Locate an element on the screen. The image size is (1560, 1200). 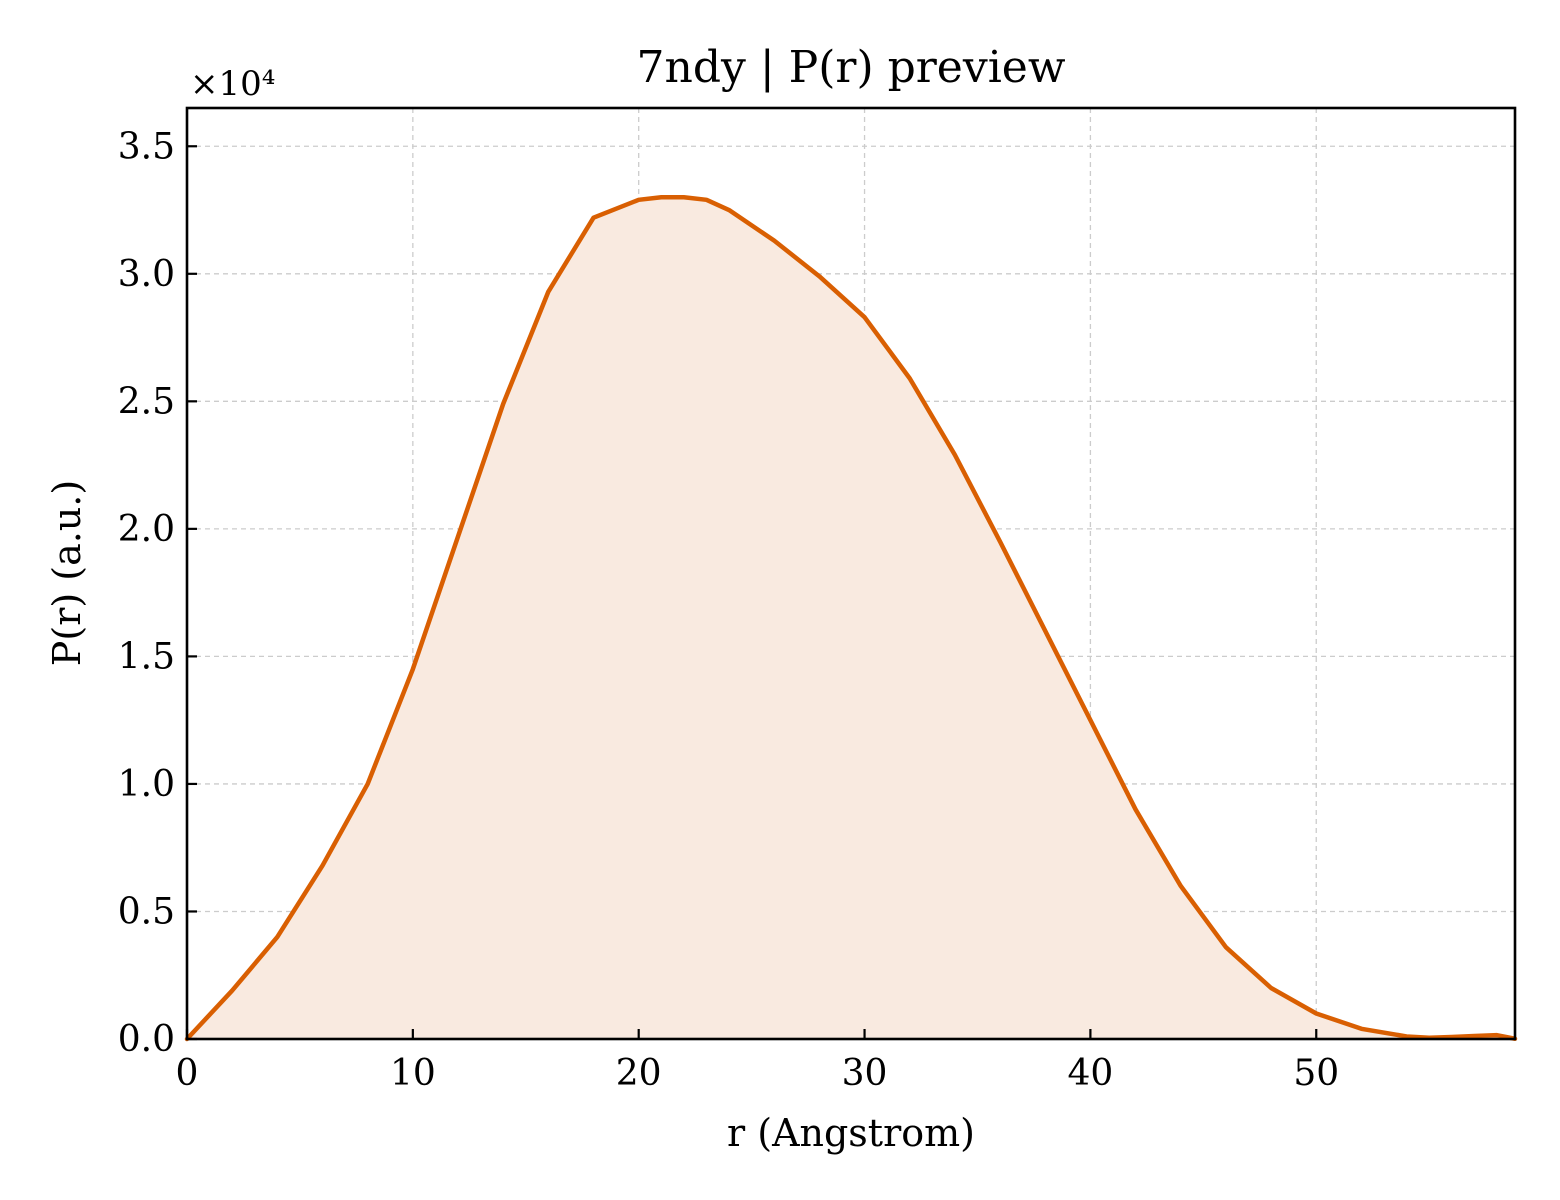
y-tick-label: 3.0 is located at coordinates (146, 274).